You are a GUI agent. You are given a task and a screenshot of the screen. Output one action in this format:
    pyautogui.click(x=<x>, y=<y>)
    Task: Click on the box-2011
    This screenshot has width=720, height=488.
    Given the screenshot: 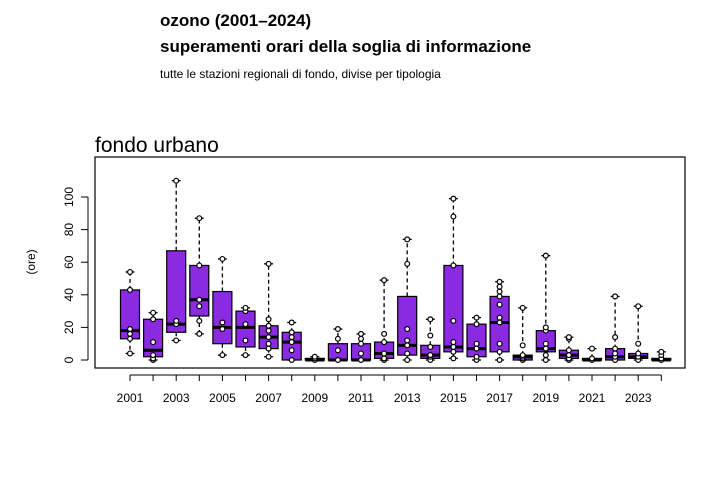 What is the action you would take?
    pyautogui.click(x=361, y=347)
    